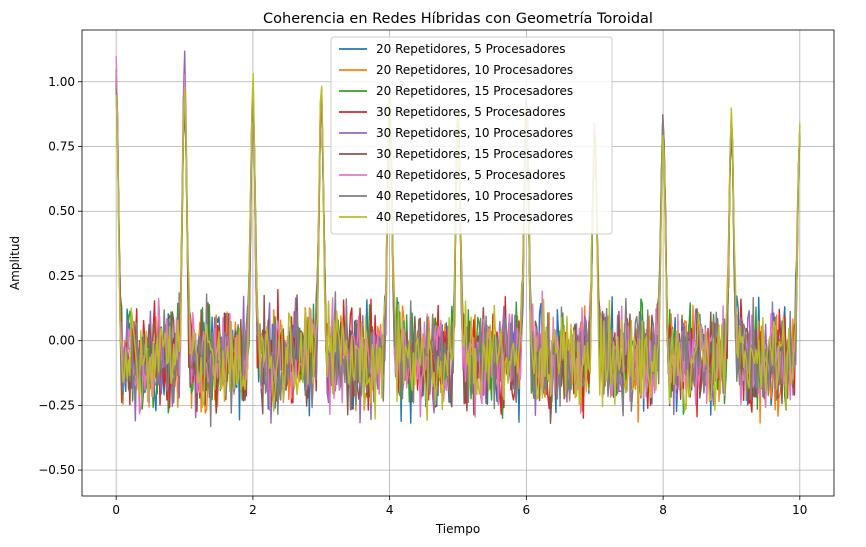 The height and width of the screenshot is (547, 866). I want to click on y-tick-label: 0.50, so click(61, 211).